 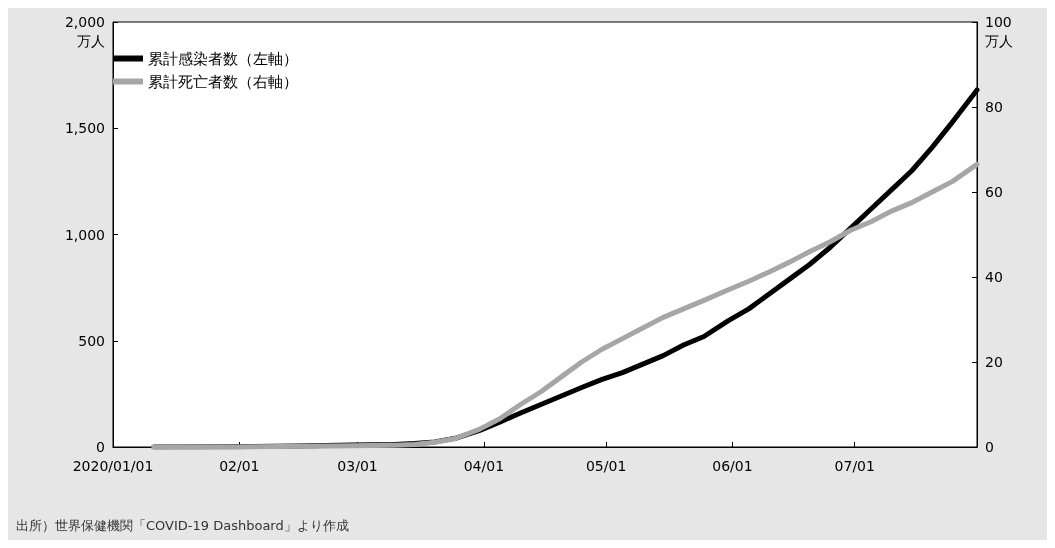 What do you see at coordinates (994, 192) in the screenshot?
I see `y2-tick-label: 60` at bounding box center [994, 192].